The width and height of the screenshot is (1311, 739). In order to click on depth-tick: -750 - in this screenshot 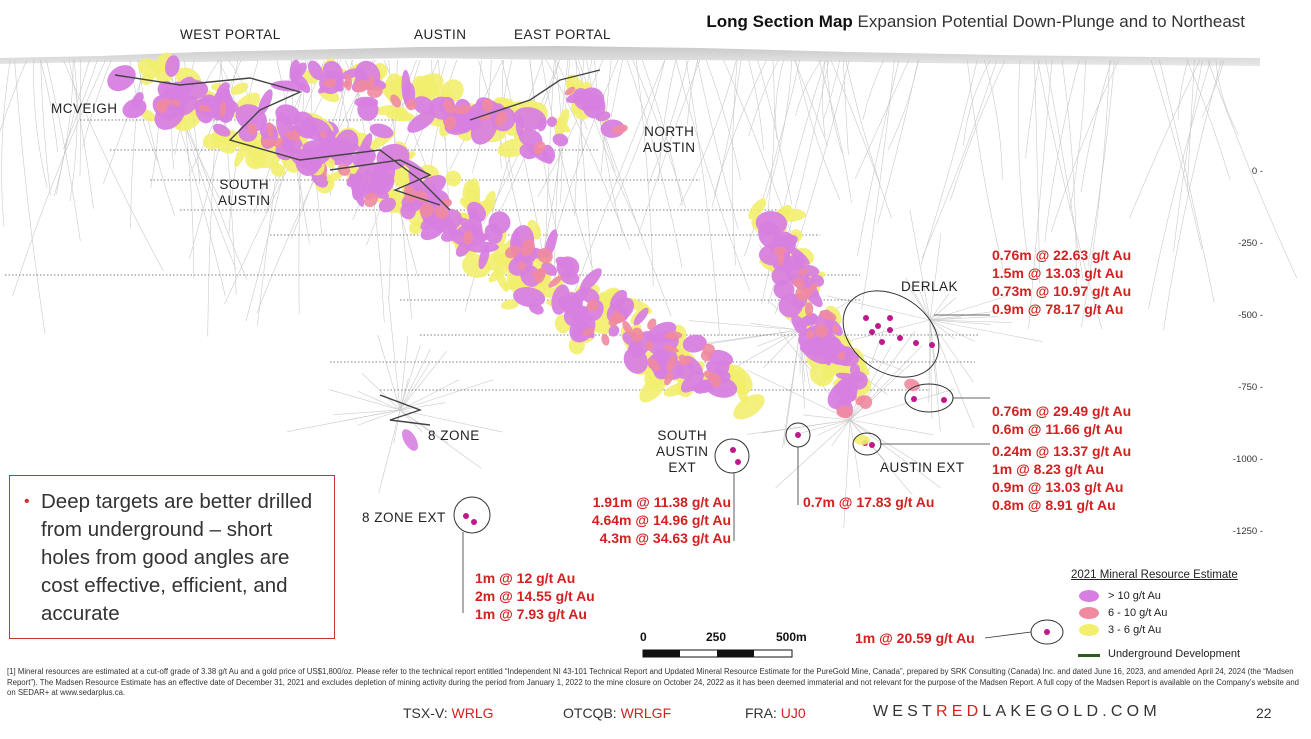, I will do `click(1250, 387)`.